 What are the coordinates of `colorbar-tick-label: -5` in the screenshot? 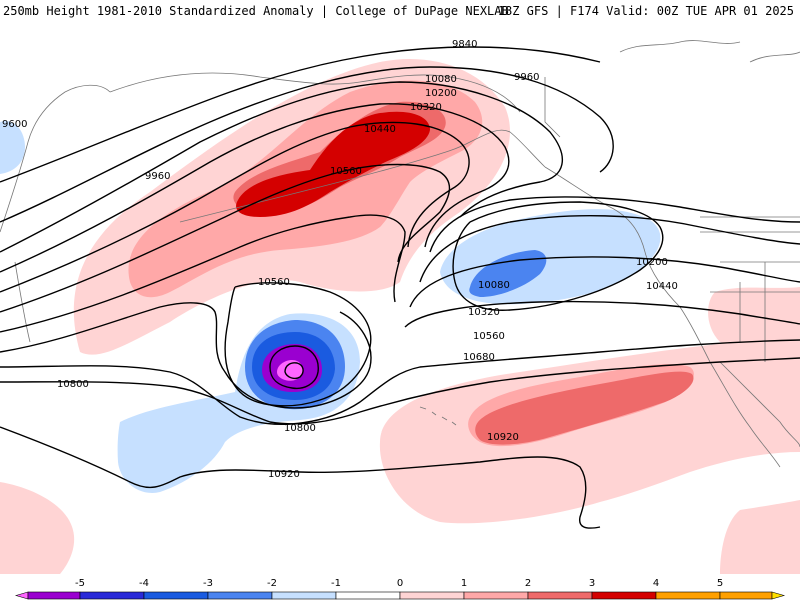 It's located at (80, 583).